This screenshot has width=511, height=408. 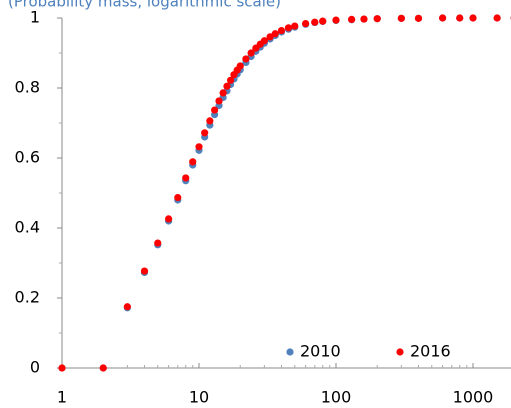 What do you see at coordinates (62, 397) in the screenshot?
I see `x-tick-label: 1` at bounding box center [62, 397].